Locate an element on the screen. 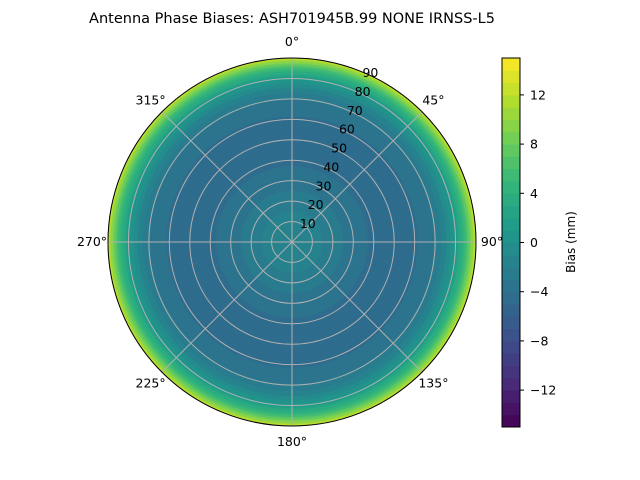  radial-tick-label: 80 is located at coordinates (363, 91).